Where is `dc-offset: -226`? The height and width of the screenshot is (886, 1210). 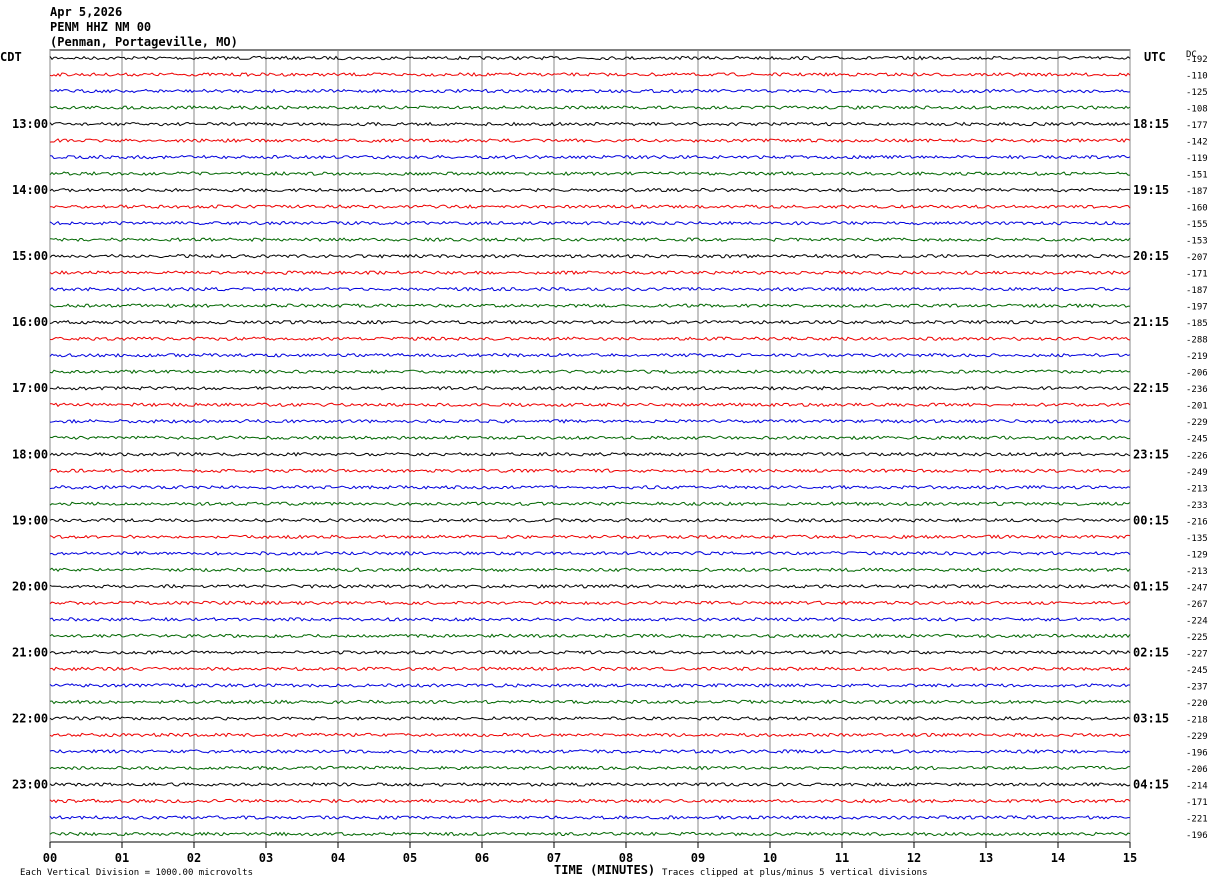 dc-offset: -226 is located at coordinates (1197, 456).